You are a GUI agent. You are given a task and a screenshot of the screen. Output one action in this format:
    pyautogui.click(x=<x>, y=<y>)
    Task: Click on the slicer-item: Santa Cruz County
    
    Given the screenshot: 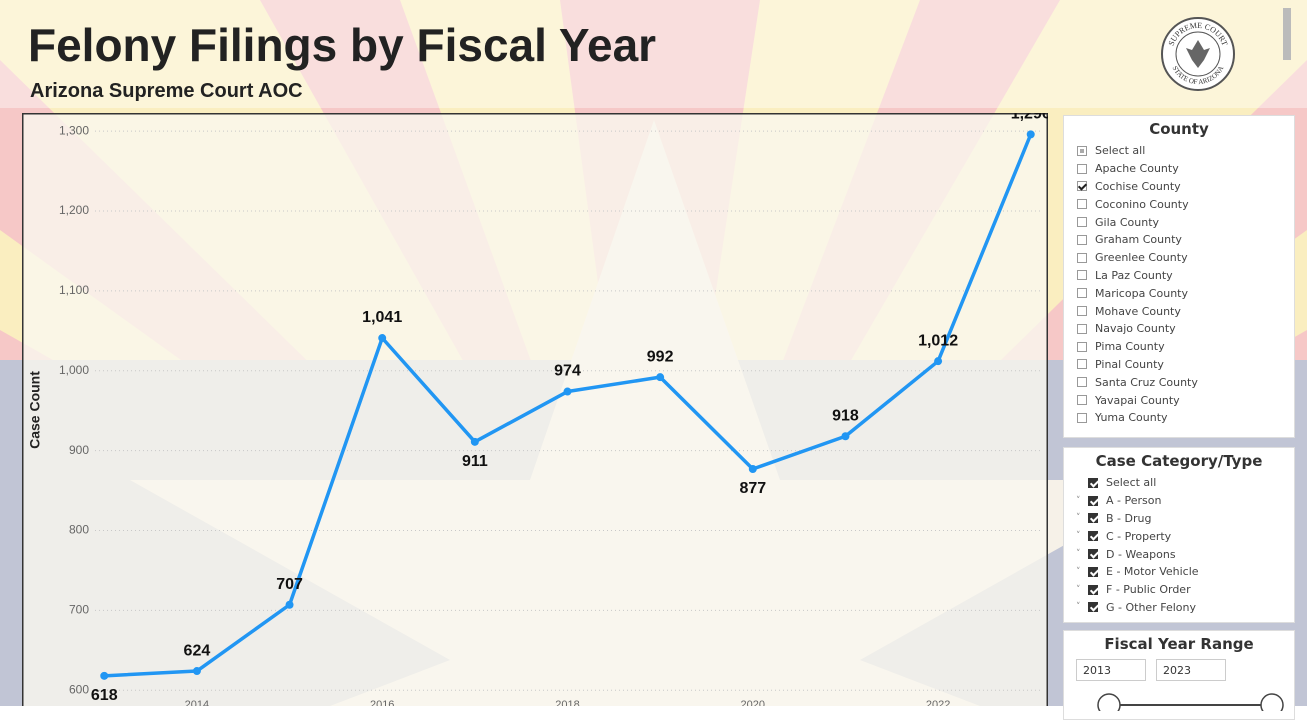 What is the action you would take?
    pyautogui.click(x=1179, y=382)
    